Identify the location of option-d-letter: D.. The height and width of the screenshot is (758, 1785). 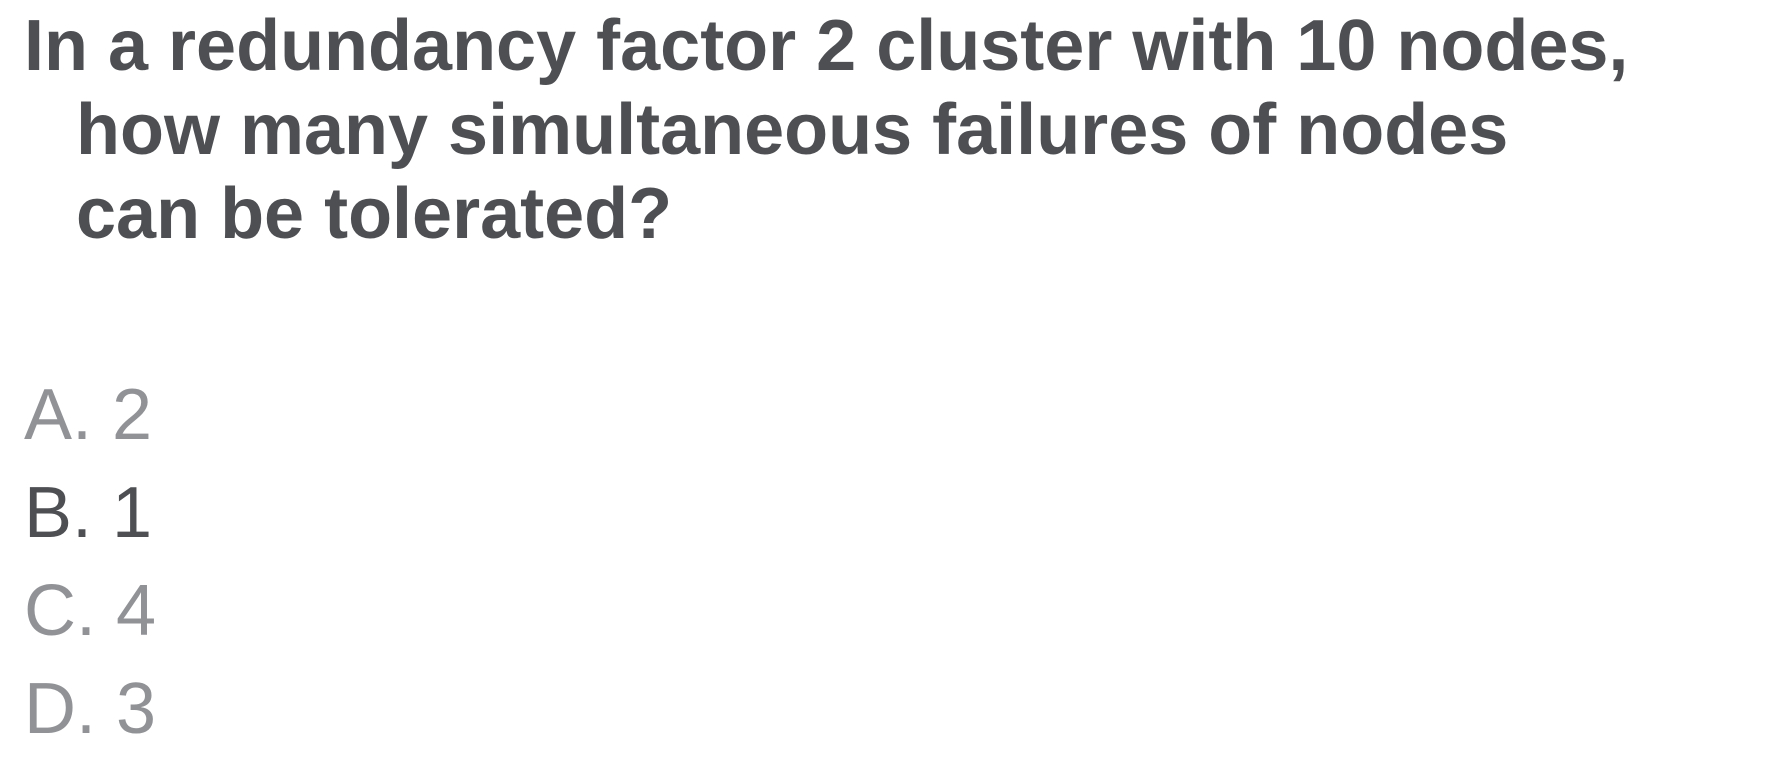
(60, 709).